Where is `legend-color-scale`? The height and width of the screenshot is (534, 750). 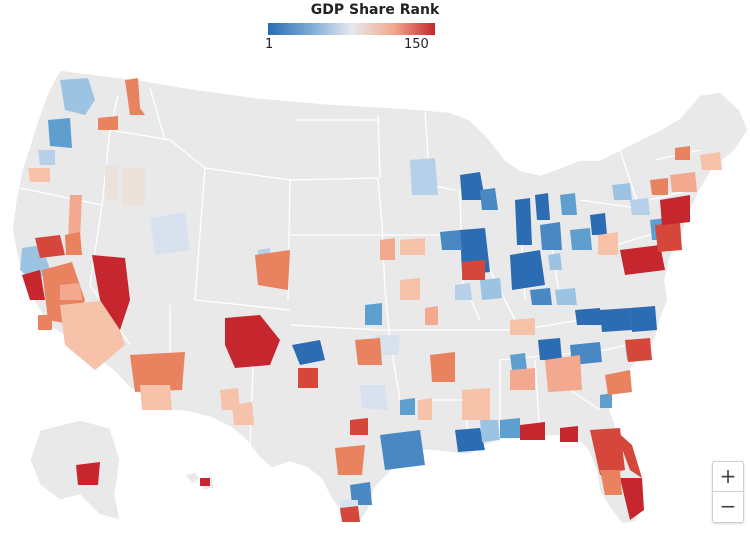
legend-color-scale is located at coordinates (351, 29).